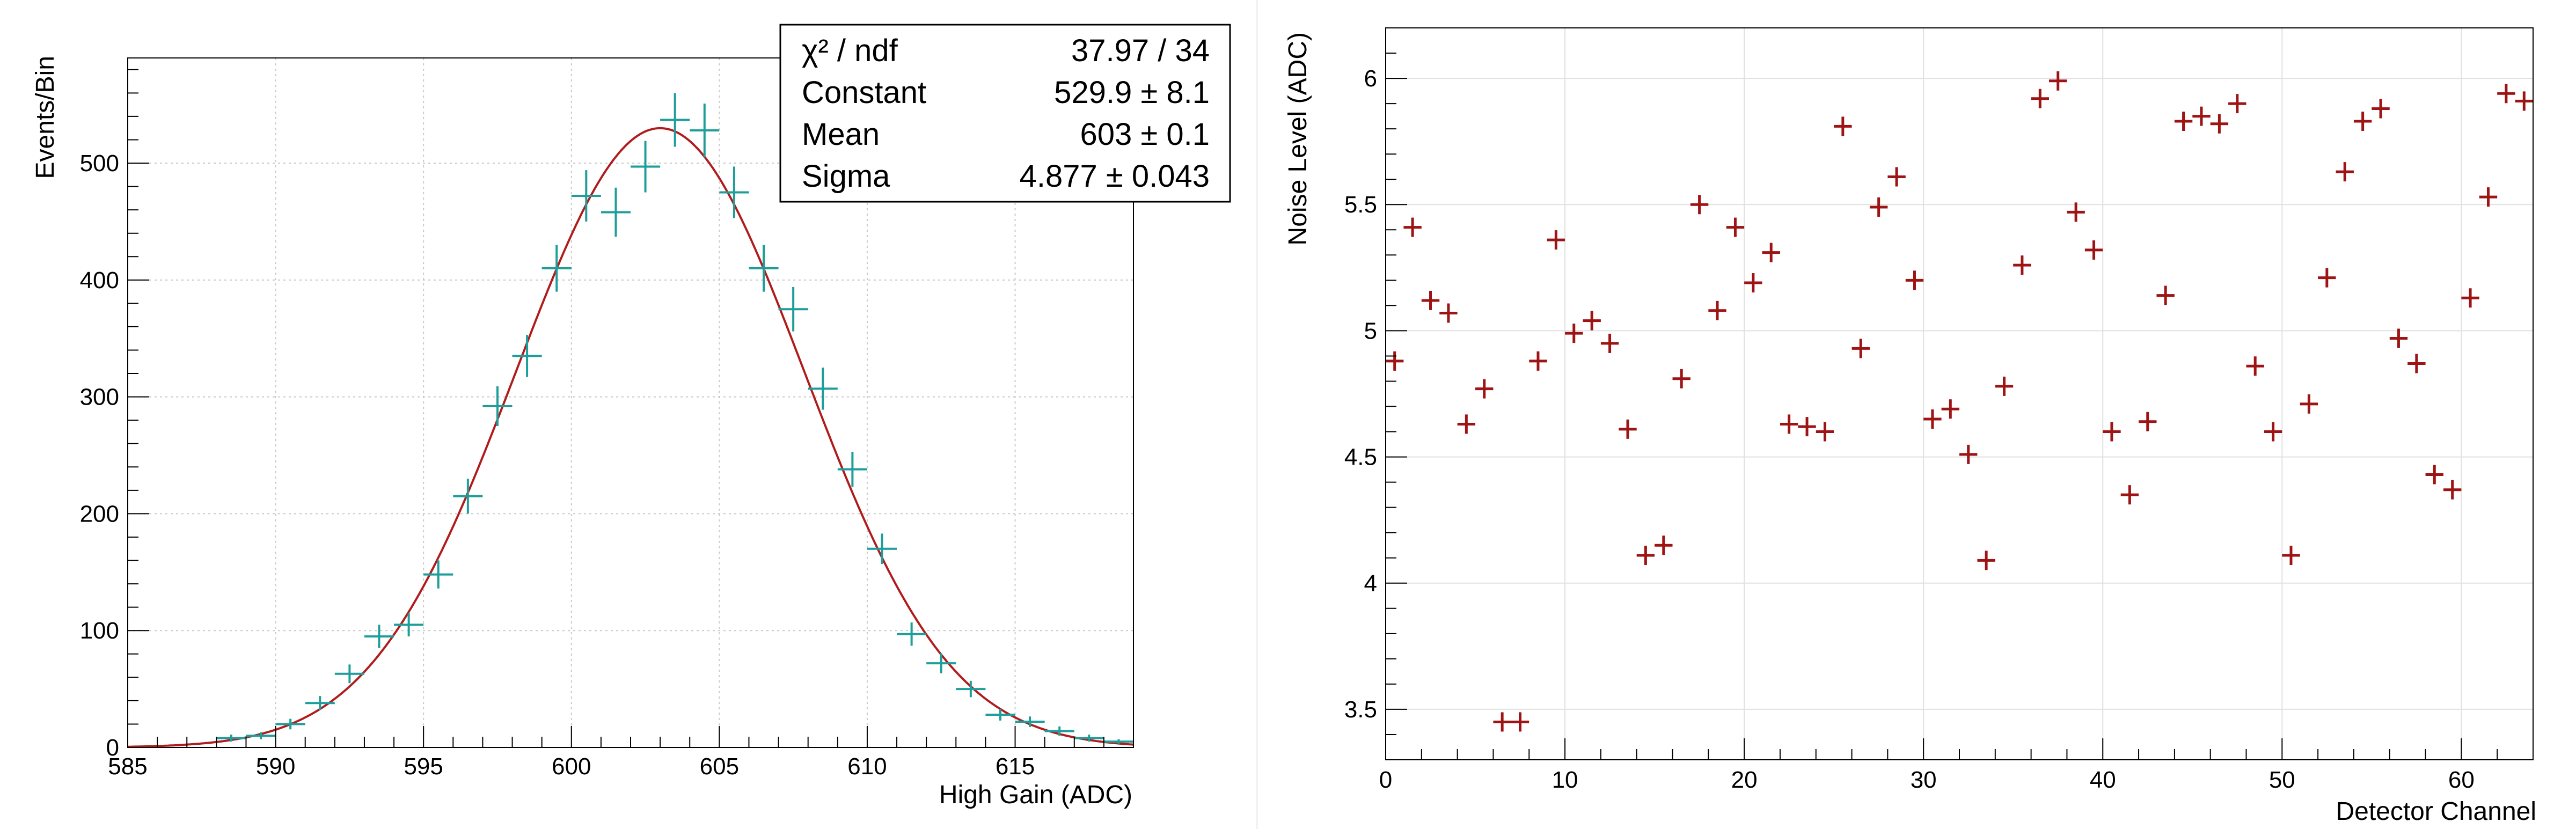 The image size is (2576, 829). What do you see at coordinates (1370, 583) in the screenshot?
I see `right-ytick-label: 4` at bounding box center [1370, 583].